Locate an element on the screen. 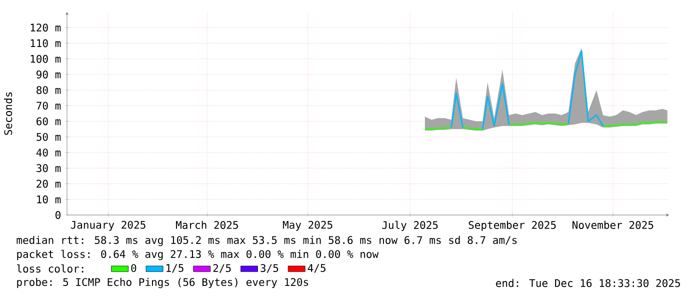  legend-label: 0 is located at coordinates (133, 268).